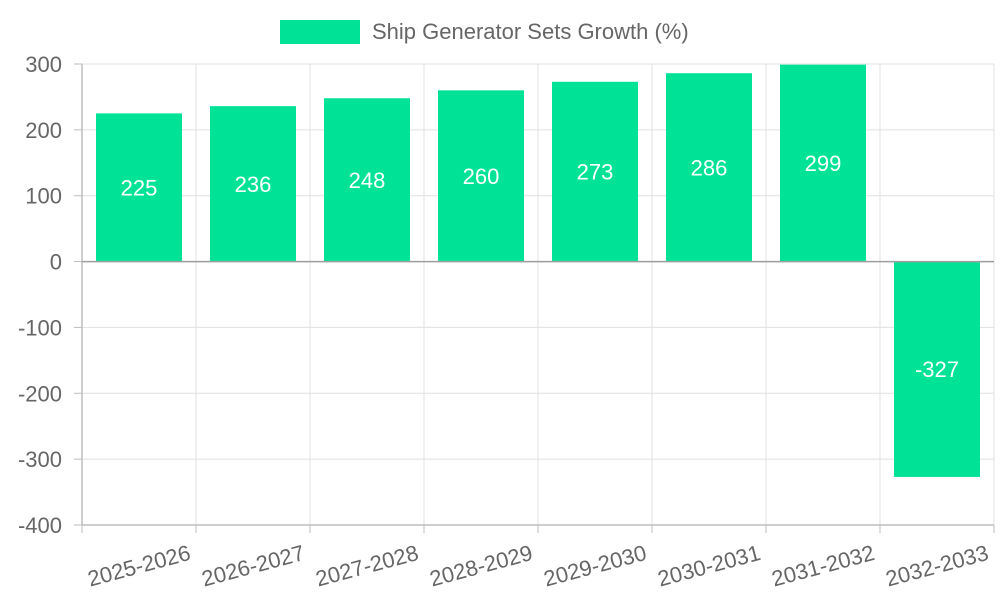 The image size is (1000, 605). Describe the element at coordinates (530, 31) in the screenshot. I see `legend-label: Ship Generator Sets Growth (%)` at that location.